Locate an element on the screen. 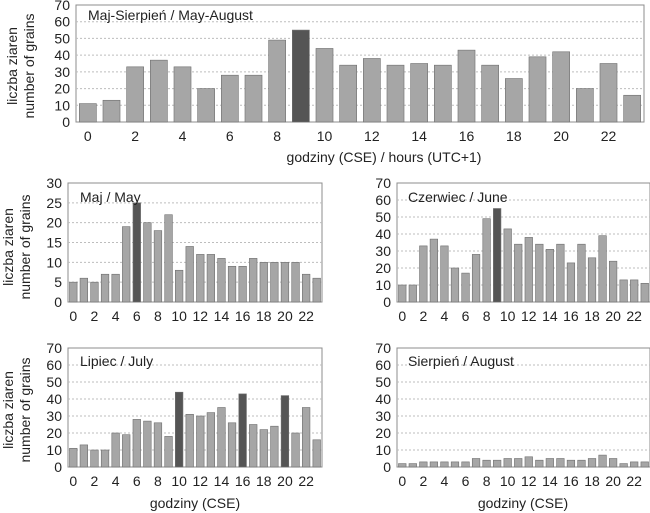  plot-frame-july is located at coordinates (195, 407).